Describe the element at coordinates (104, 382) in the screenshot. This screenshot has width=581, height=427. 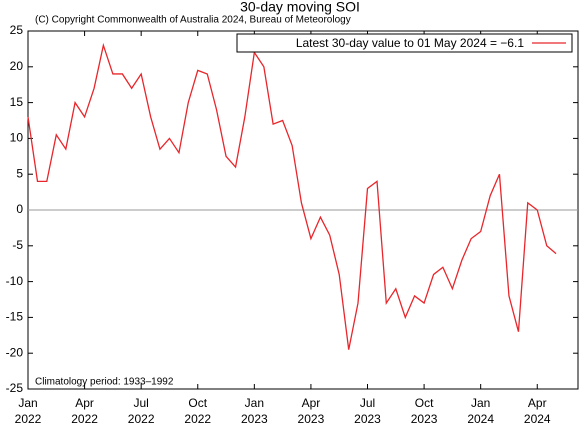
I see `annotation: Climatology period: 1933–1992` at that location.